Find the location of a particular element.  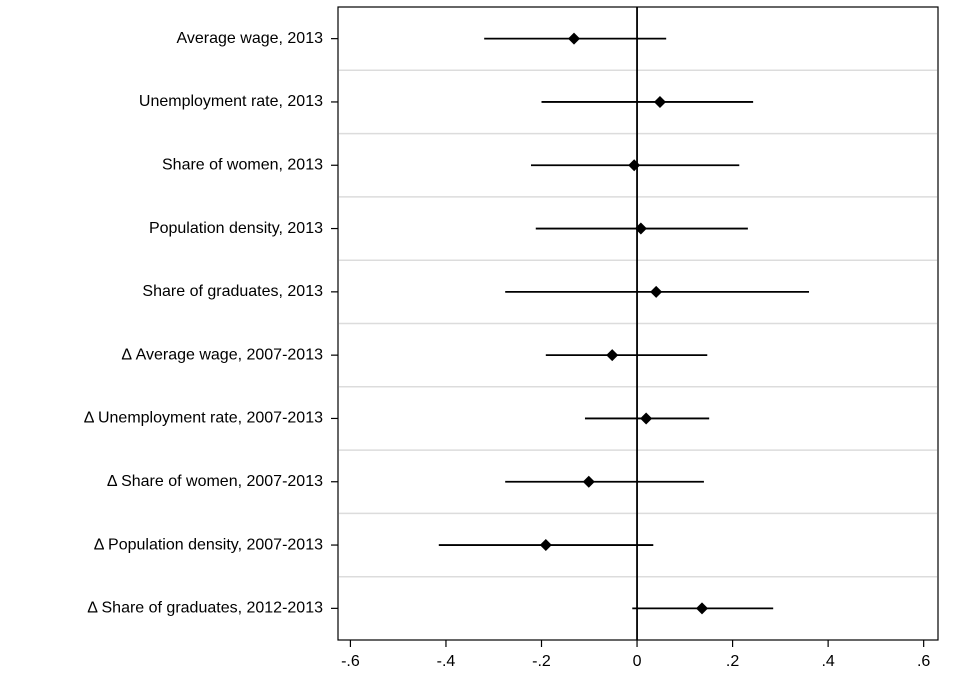

y-tick-label: Δ Average wage, 2007-2013 is located at coordinates (222, 354).